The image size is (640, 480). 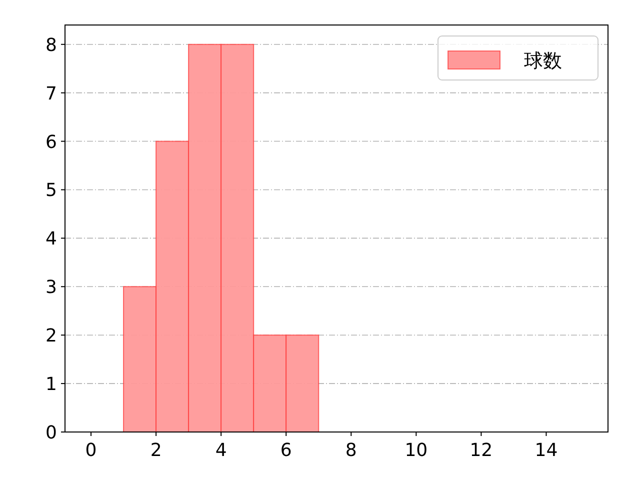 I want to click on y-tick-label: 6, so click(x=51, y=142).